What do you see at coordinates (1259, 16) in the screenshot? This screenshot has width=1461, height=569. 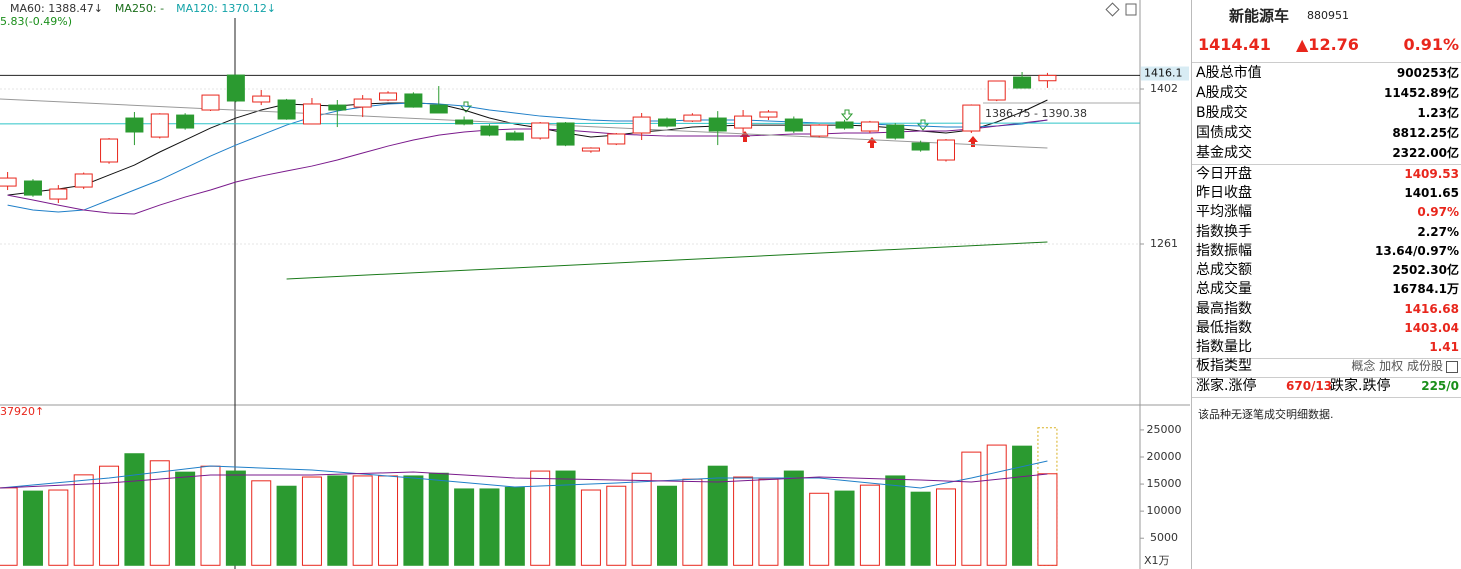 I see `panel-title: 新能源车` at bounding box center [1259, 16].